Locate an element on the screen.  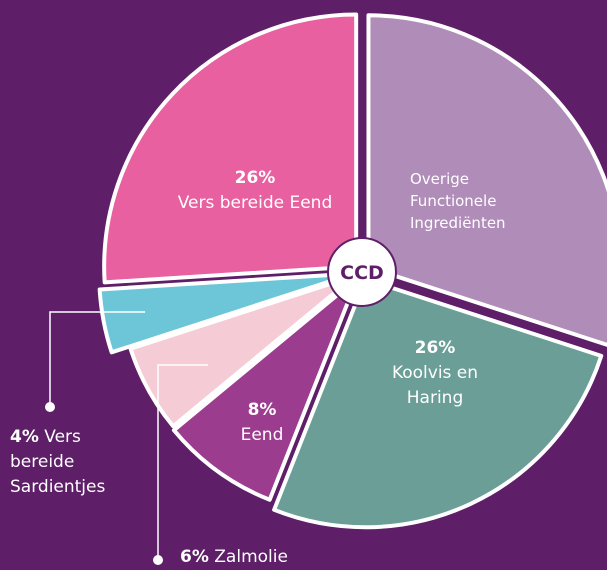
category-label: Zalmolie is located at coordinates (251, 557).